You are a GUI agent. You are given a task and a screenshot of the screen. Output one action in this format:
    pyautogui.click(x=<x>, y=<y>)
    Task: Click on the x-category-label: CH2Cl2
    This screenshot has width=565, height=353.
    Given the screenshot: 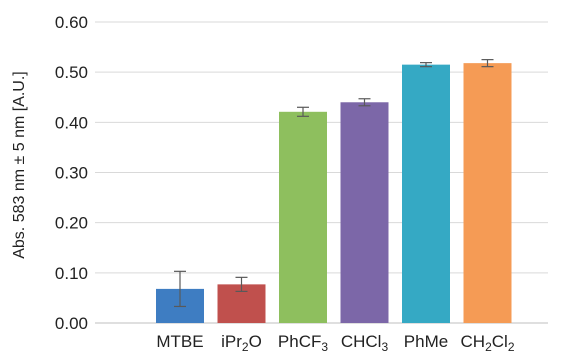 What is the action you would take?
    pyautogui.click(x=488, y=342)
    